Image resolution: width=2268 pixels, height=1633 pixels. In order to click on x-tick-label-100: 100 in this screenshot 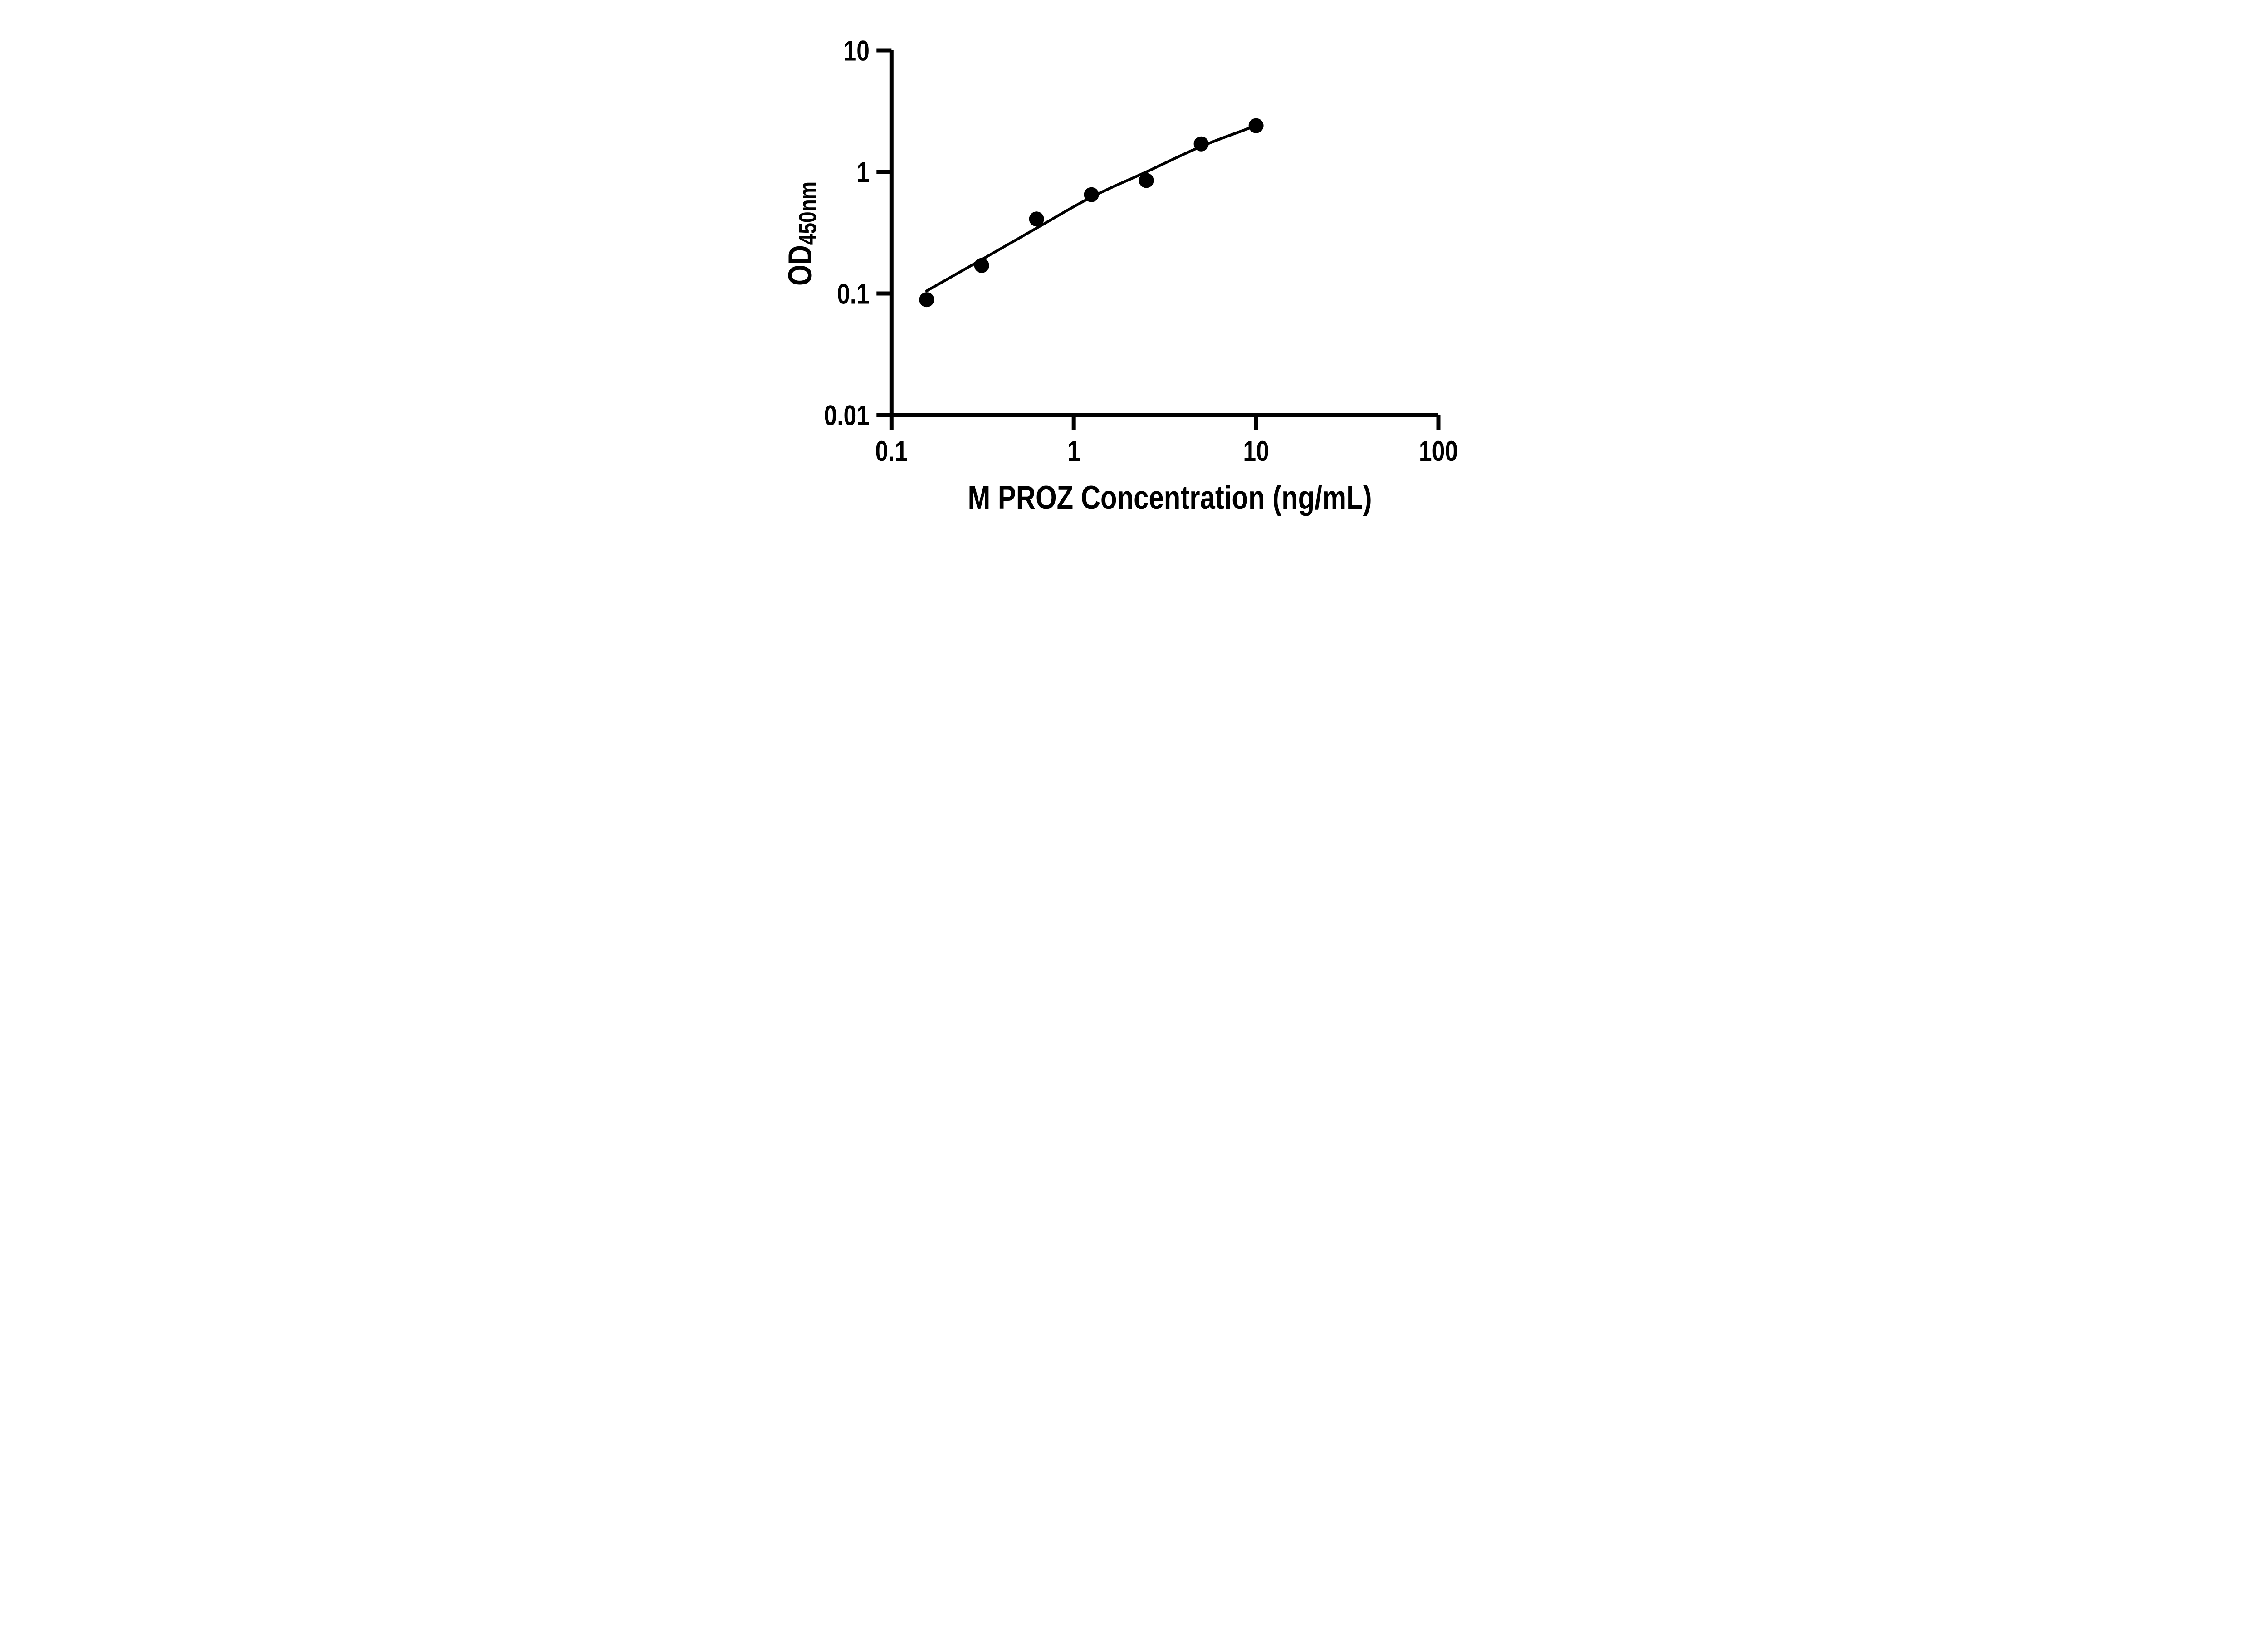, I will do `click(1439, 451)`.